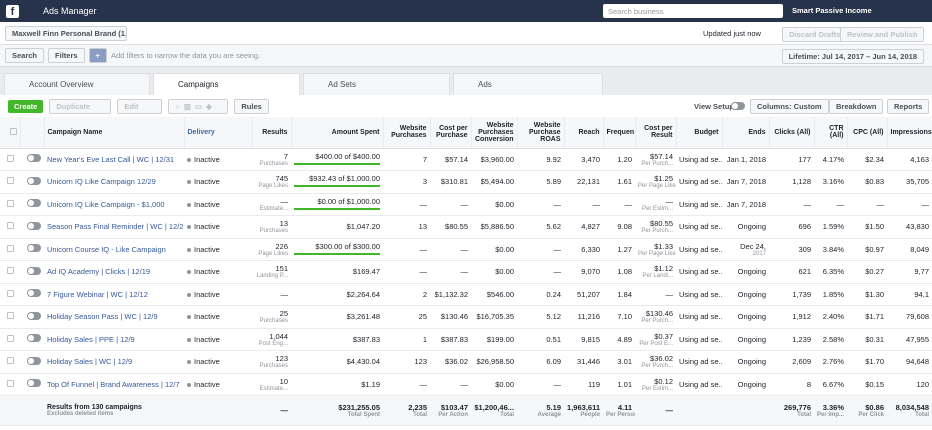  What do you see at coordinates (494, 133) in the screenshot?
I see `column-header: Website Purchases Conversion` at bounding box center [494, 133].